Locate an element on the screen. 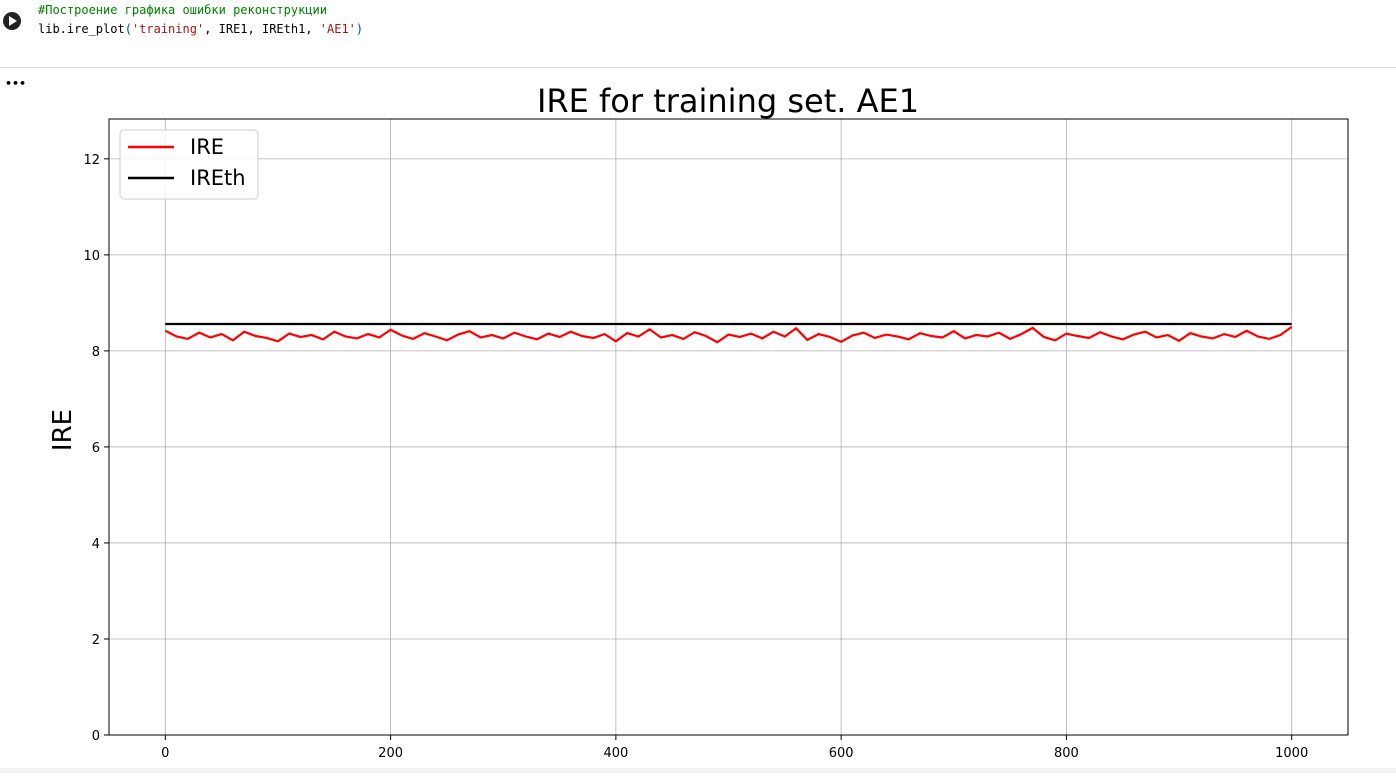  y-tick-label: 4 is located at coordinates (96, 544).